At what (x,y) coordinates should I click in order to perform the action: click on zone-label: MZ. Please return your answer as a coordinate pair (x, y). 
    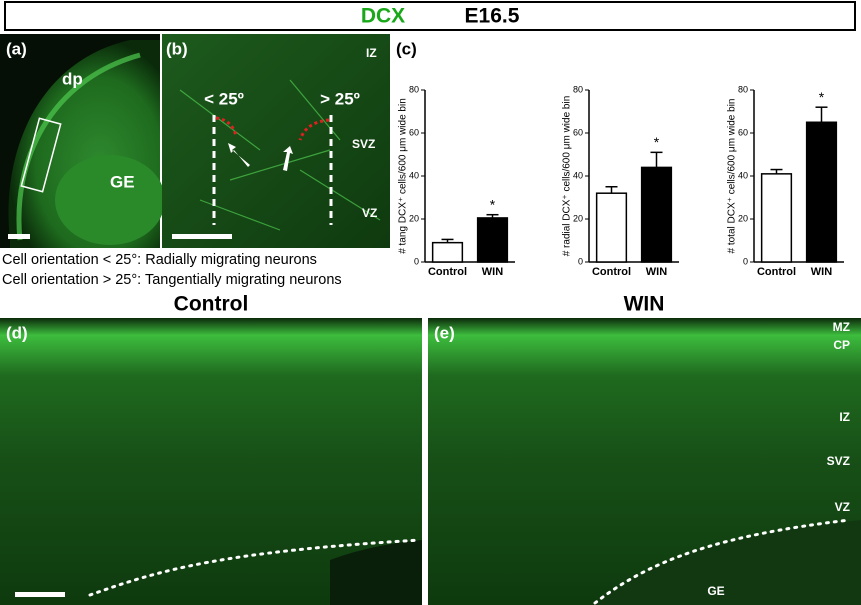
    Looking at the image, I should click on (841, 327).